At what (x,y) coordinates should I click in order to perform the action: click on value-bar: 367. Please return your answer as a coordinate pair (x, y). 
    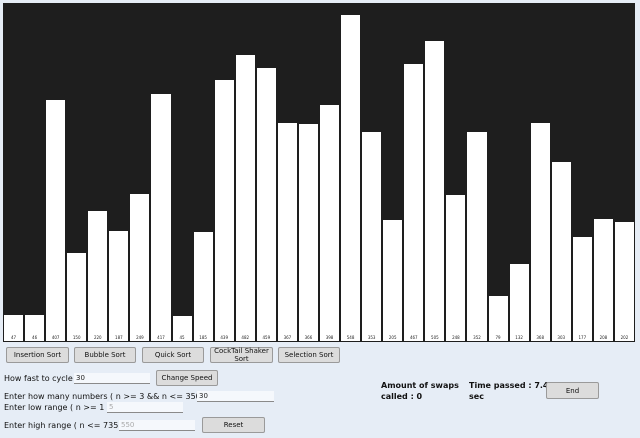
    Looking at the image, I should click on (287, 232).